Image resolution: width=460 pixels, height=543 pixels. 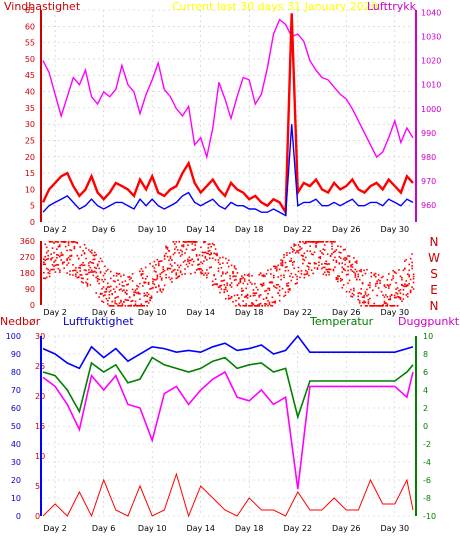 What do you see at coordinates (428, 133) in the screenshot?
I see `pressure-tick-label: 990` at bounding box center [428, 133].